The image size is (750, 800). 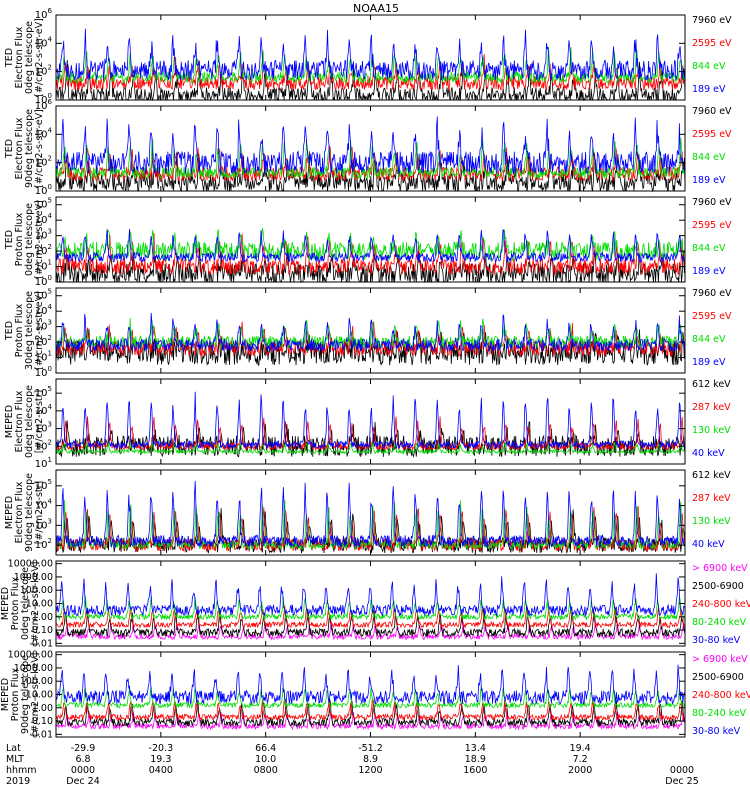 I want to click on y-tick-label-8-1: 0.01, so click(x=42, y=734).